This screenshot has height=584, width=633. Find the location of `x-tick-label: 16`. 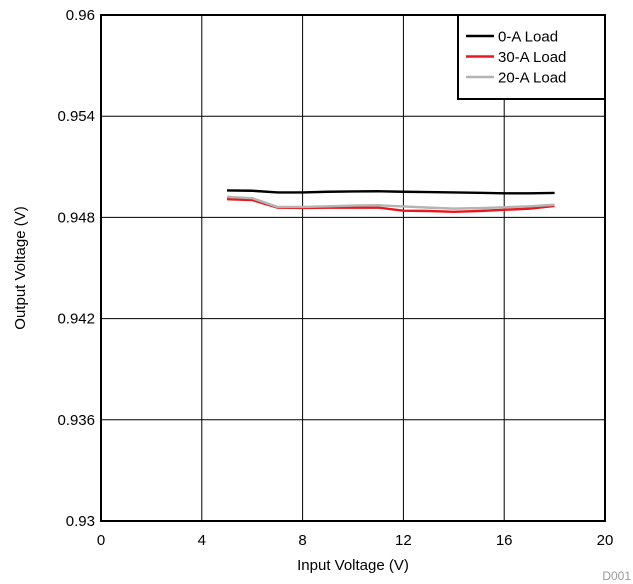

x-tick-label: 16 is located at coordinates (504, 540).